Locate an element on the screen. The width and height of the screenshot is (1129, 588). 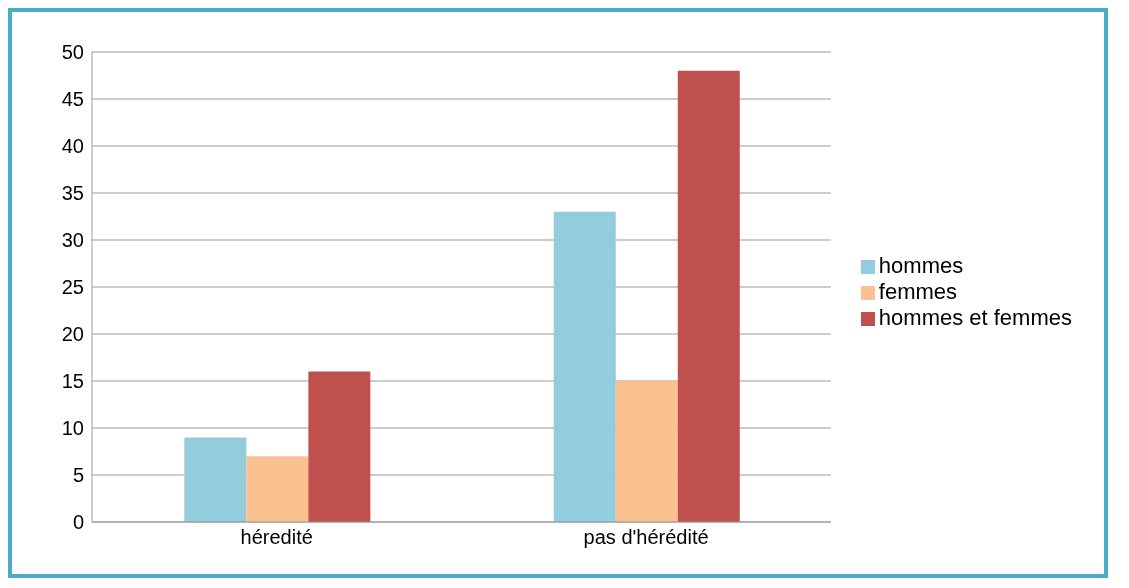
y-tick-label: 40 is located at coordinates (72, 146).